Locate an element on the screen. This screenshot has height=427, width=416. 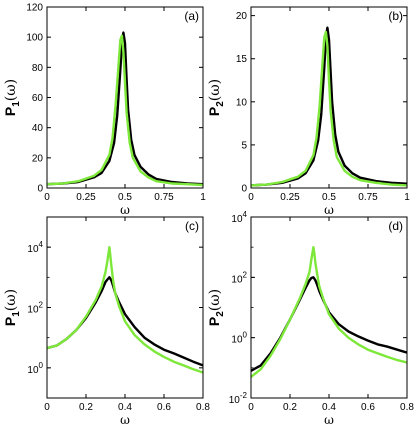
y-tick-label: 80 is located at coordinates (38, 68).